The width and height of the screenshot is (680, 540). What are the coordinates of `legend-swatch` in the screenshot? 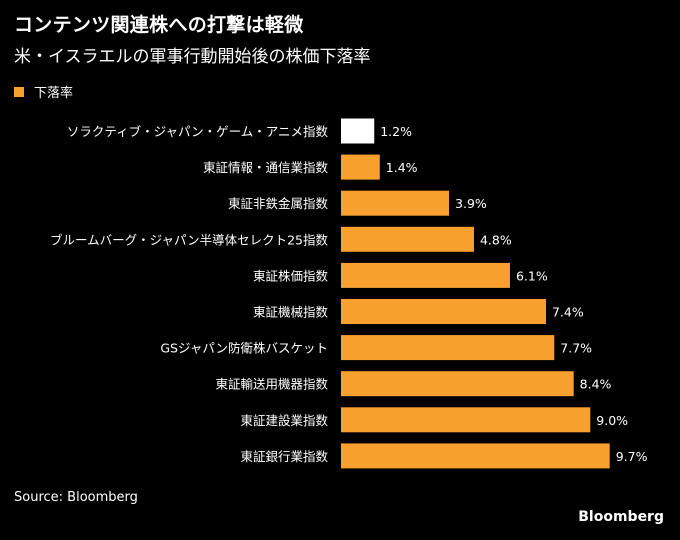 It's located at (19, 91).